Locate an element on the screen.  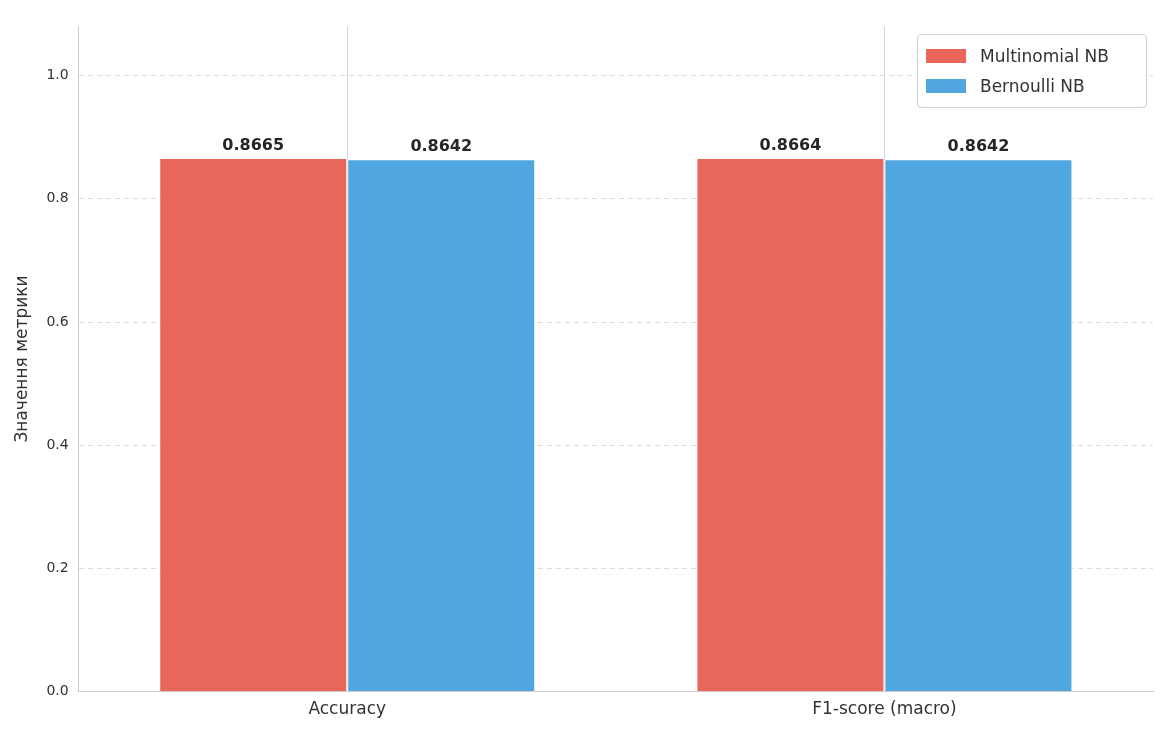
data-label: 0.8664 is located at coordinates (790, 145).